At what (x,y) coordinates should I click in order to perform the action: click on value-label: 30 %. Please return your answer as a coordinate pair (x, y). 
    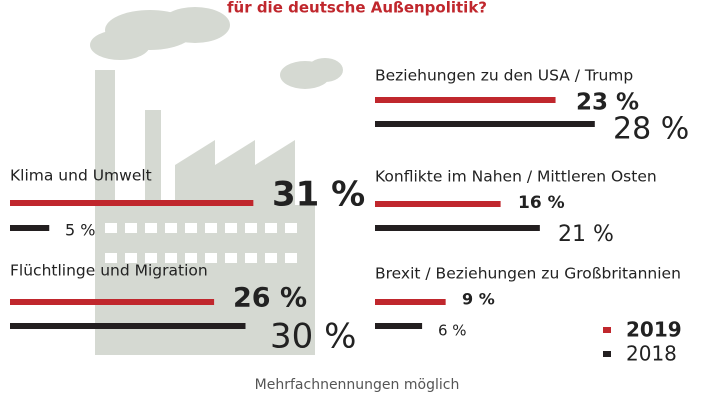
    Looking at the image, I should click on (313, 337).